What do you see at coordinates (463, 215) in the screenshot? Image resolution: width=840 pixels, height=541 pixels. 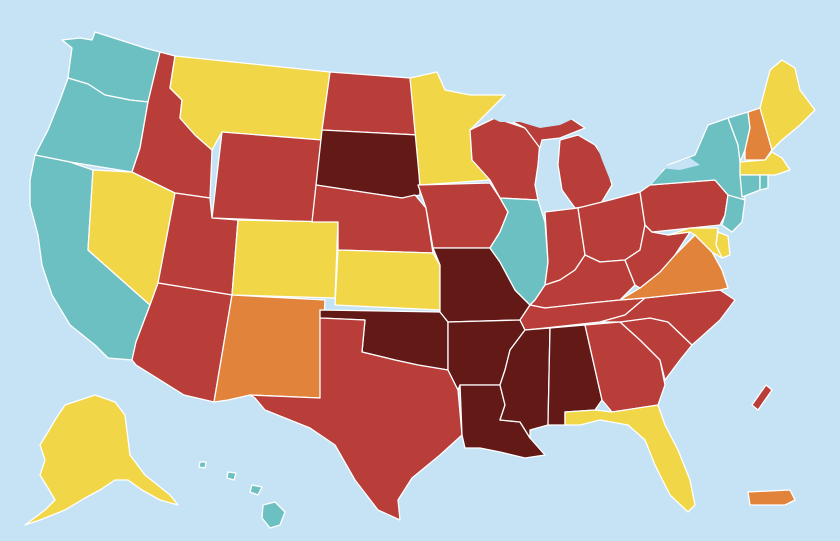 I see `state-iowa` at bounding box center [463, 215].